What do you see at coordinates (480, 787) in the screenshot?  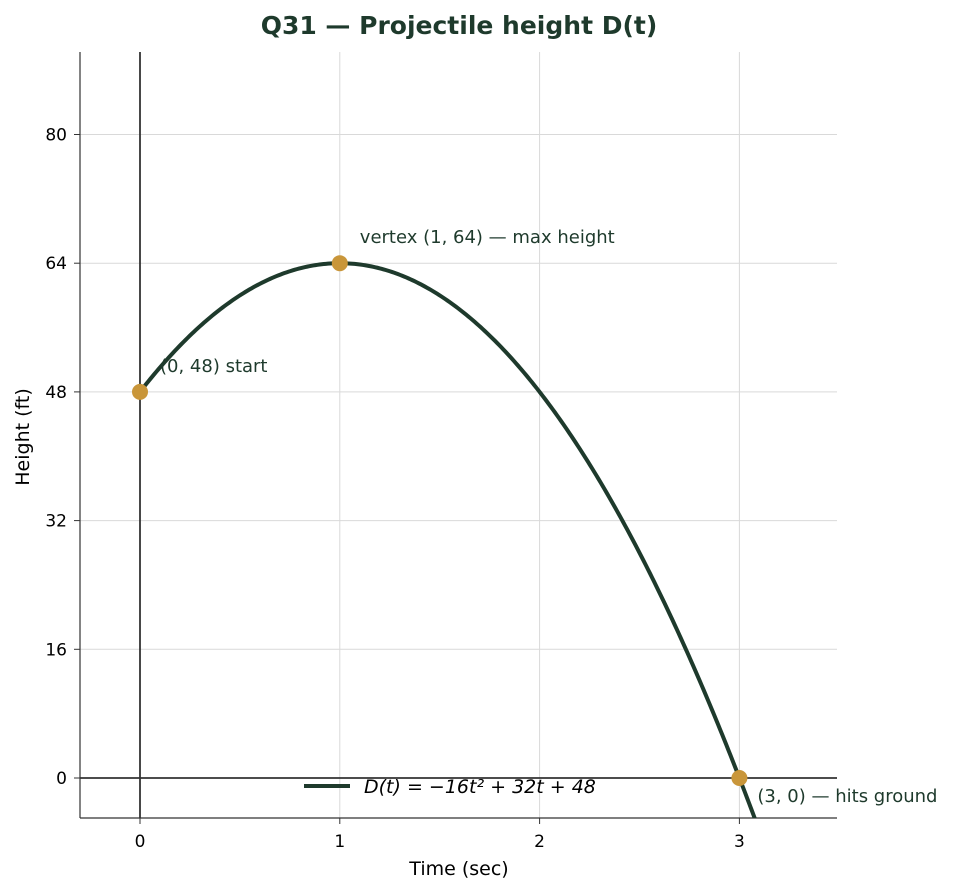 I see `legend-label: D(t) = −16t² + 32t + 48` at bounding box center [480, 787].